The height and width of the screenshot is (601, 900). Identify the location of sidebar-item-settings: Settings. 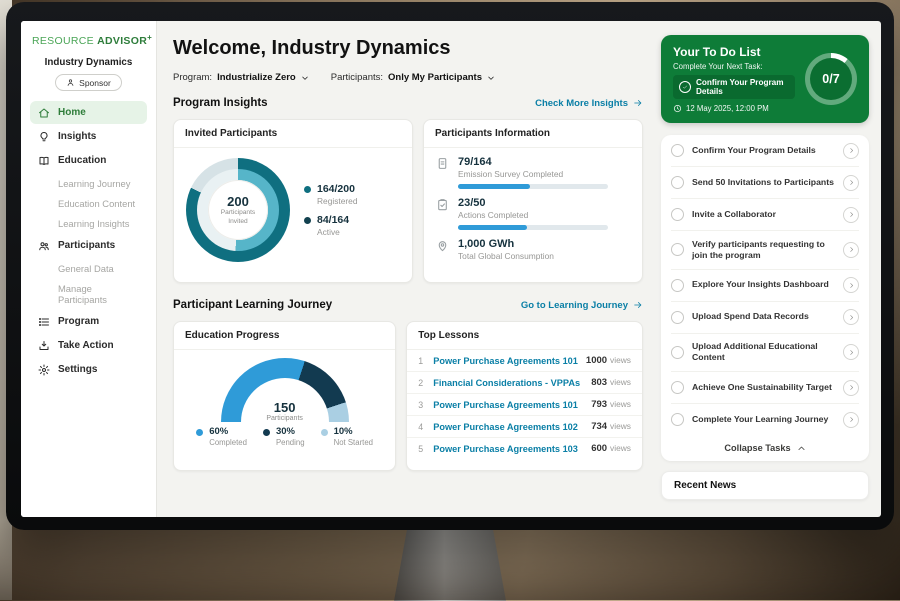
(88, 369).